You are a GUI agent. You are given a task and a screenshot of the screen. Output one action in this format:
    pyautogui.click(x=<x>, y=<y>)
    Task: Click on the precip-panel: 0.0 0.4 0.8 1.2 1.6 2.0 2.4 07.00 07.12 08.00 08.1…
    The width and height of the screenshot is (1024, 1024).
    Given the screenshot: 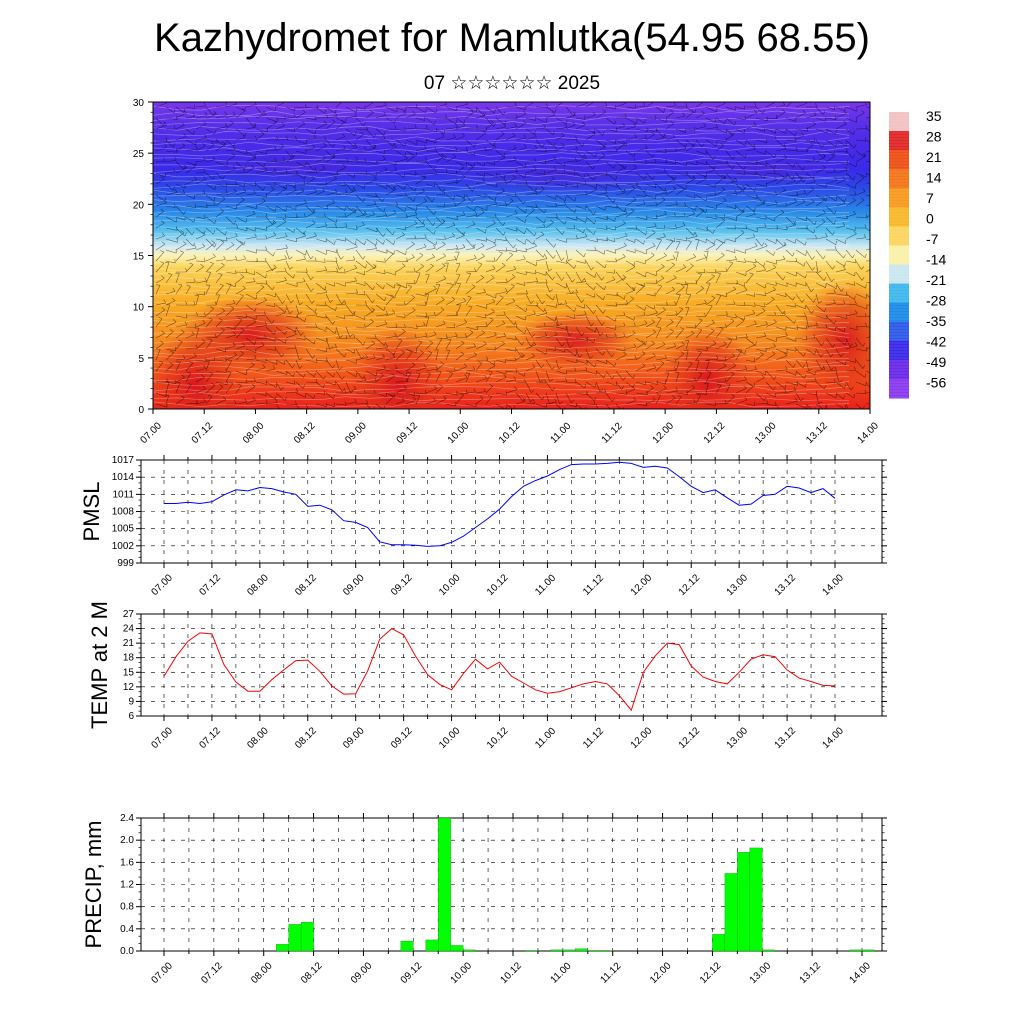 What is the action you would take?
    pyautogui.click(x=484, y=899)
    